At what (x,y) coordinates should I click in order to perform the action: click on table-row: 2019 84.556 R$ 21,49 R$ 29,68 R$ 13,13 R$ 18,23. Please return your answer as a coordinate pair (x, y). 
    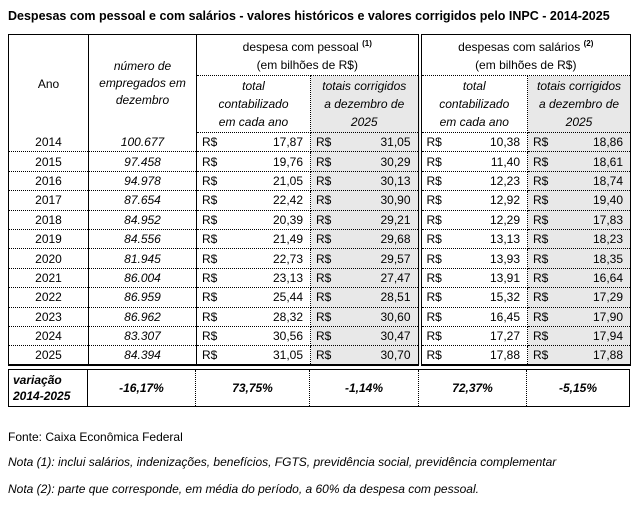
    Looking at the image, I should click on (319, 239).